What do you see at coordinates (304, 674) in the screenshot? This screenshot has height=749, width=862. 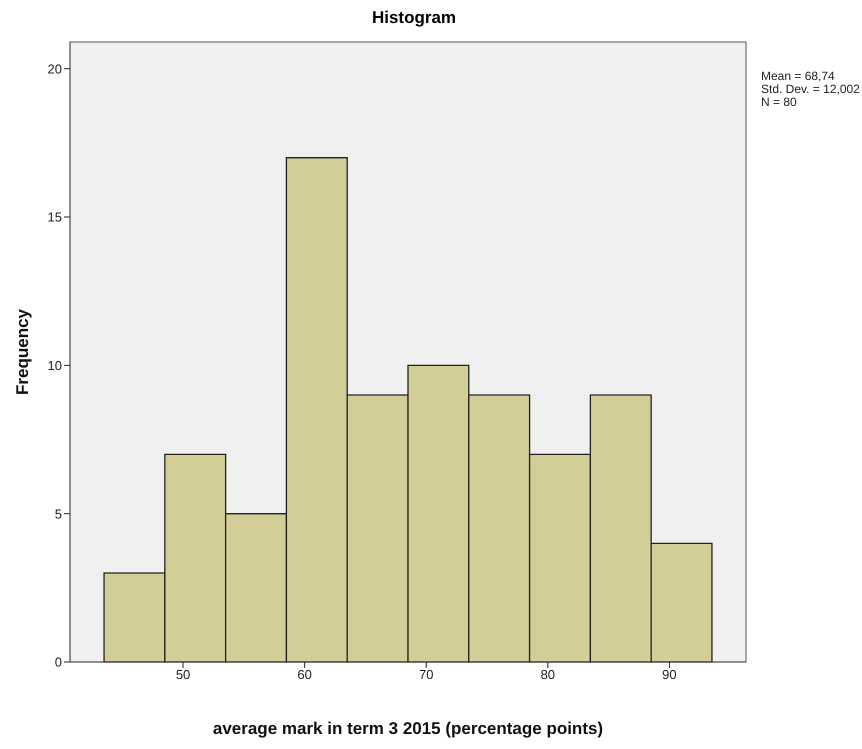 I see `x-tick-label: 60` at bounding box center [304, 674].